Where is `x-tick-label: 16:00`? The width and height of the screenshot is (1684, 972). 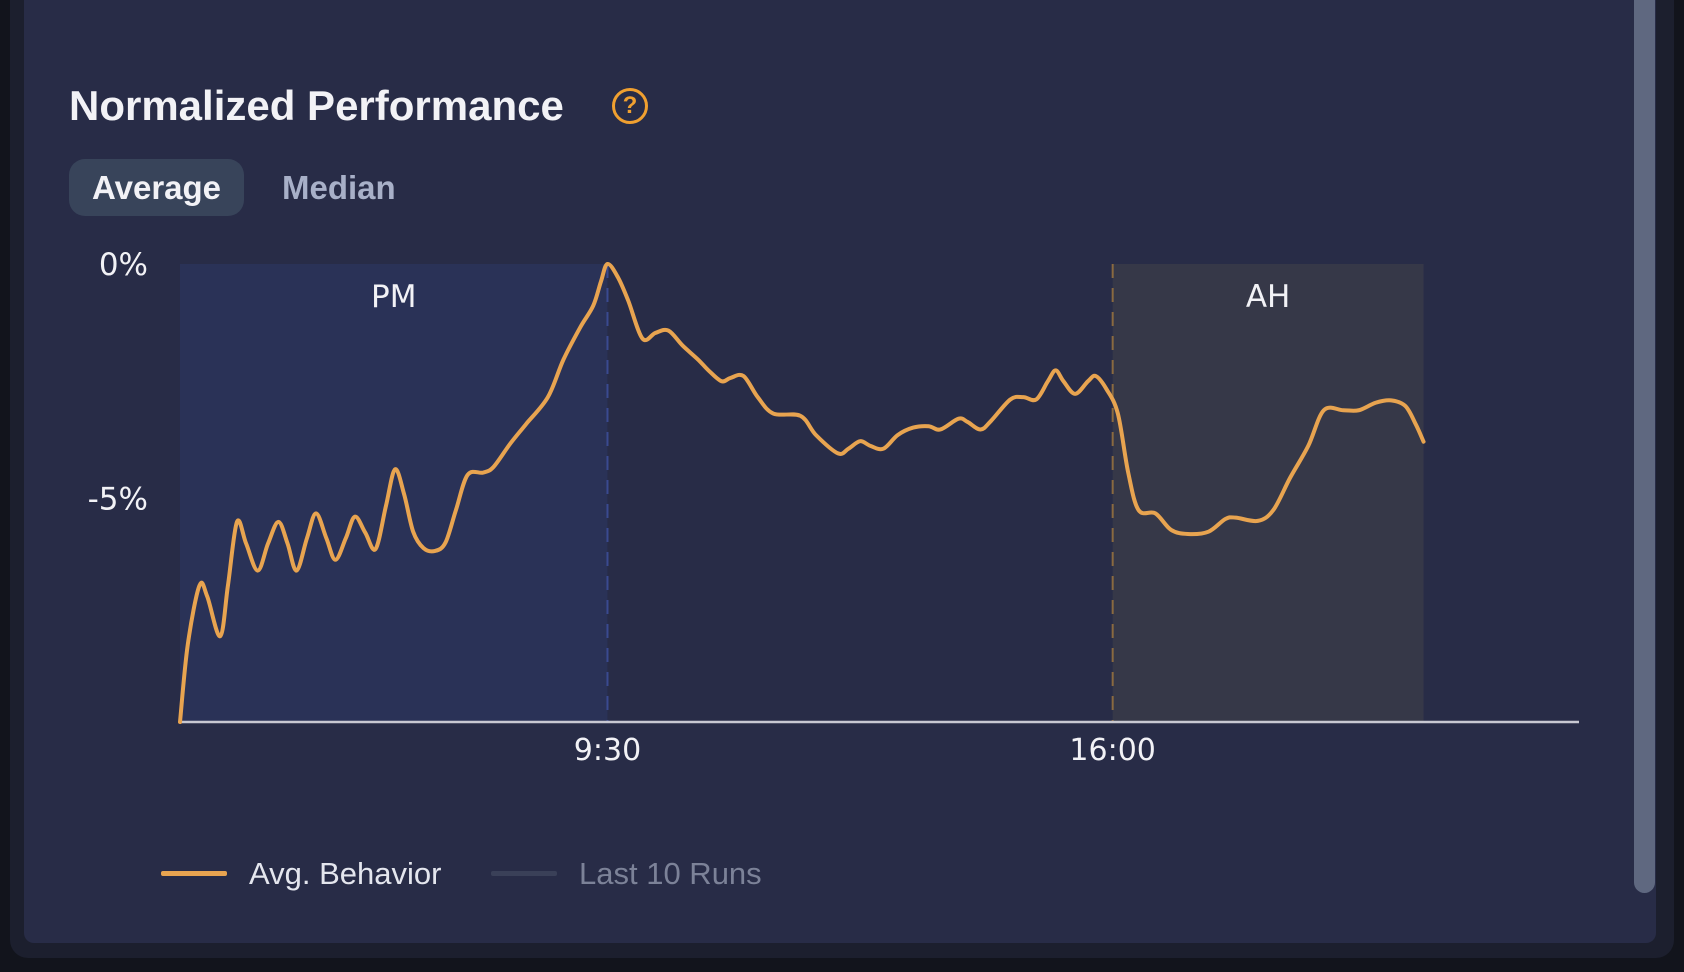
x-tick-label: 16:00 is located at coordinates (1112, 750).